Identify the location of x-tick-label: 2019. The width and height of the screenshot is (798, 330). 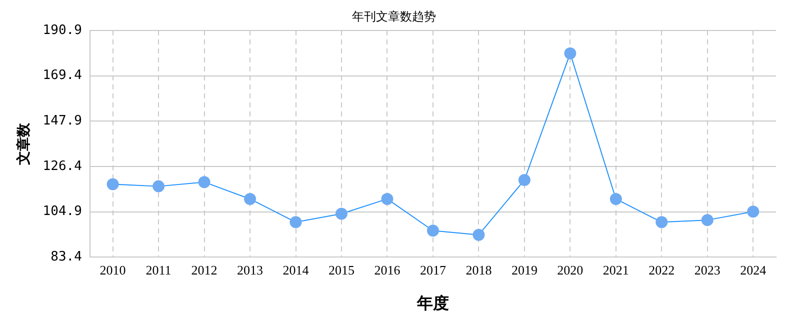
(524, 270).